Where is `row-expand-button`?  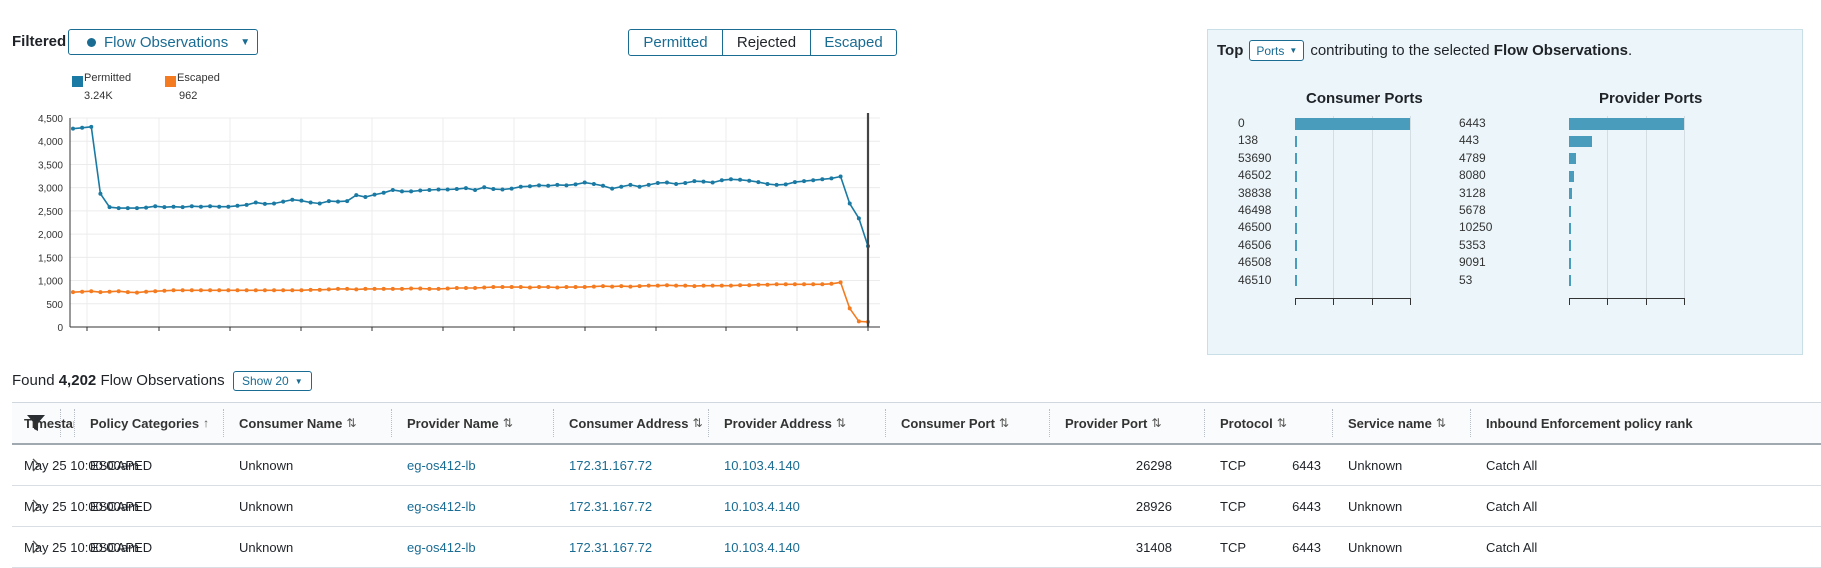
row-expand-button is located at coordinates (36, 465).